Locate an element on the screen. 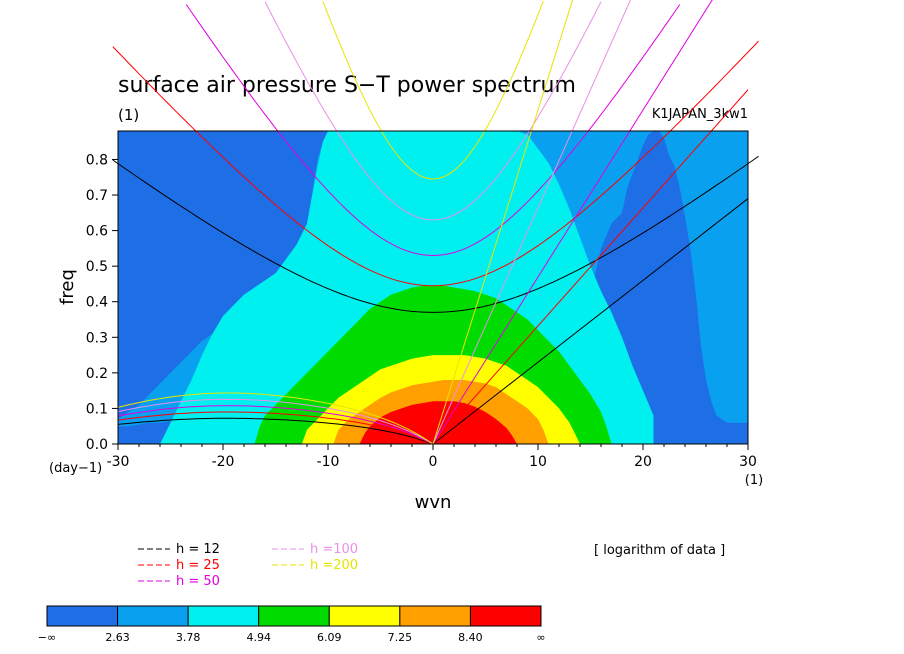  low-branch-h200 is located at coordinates (276, 418).